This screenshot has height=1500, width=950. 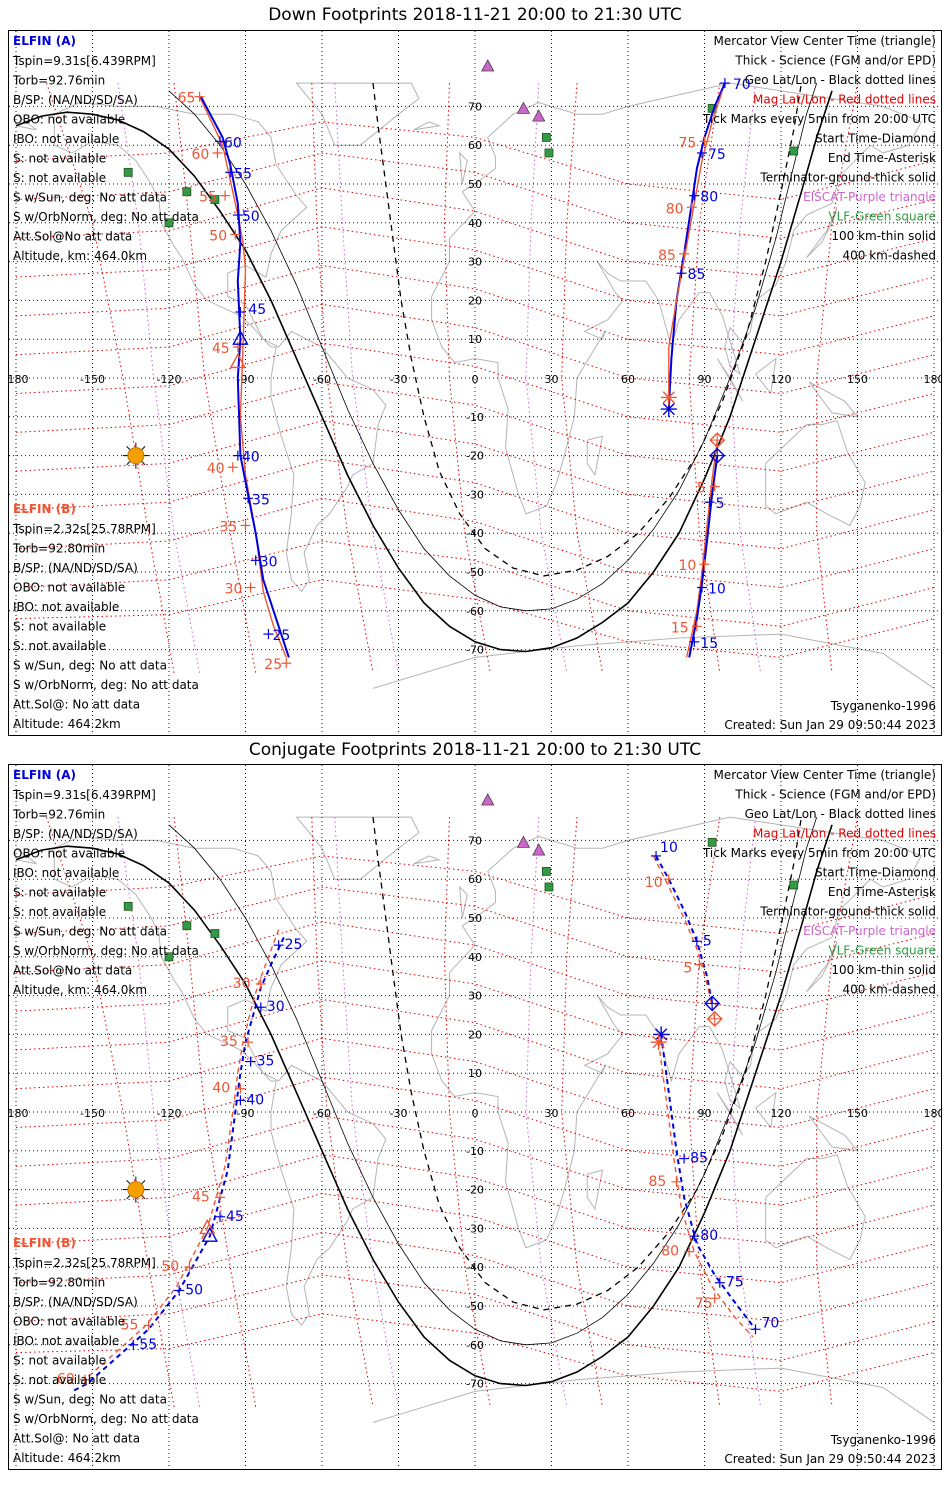 I want to click on elfin-b-torb: Torb=92.80min, so click(x=58, y=1283).